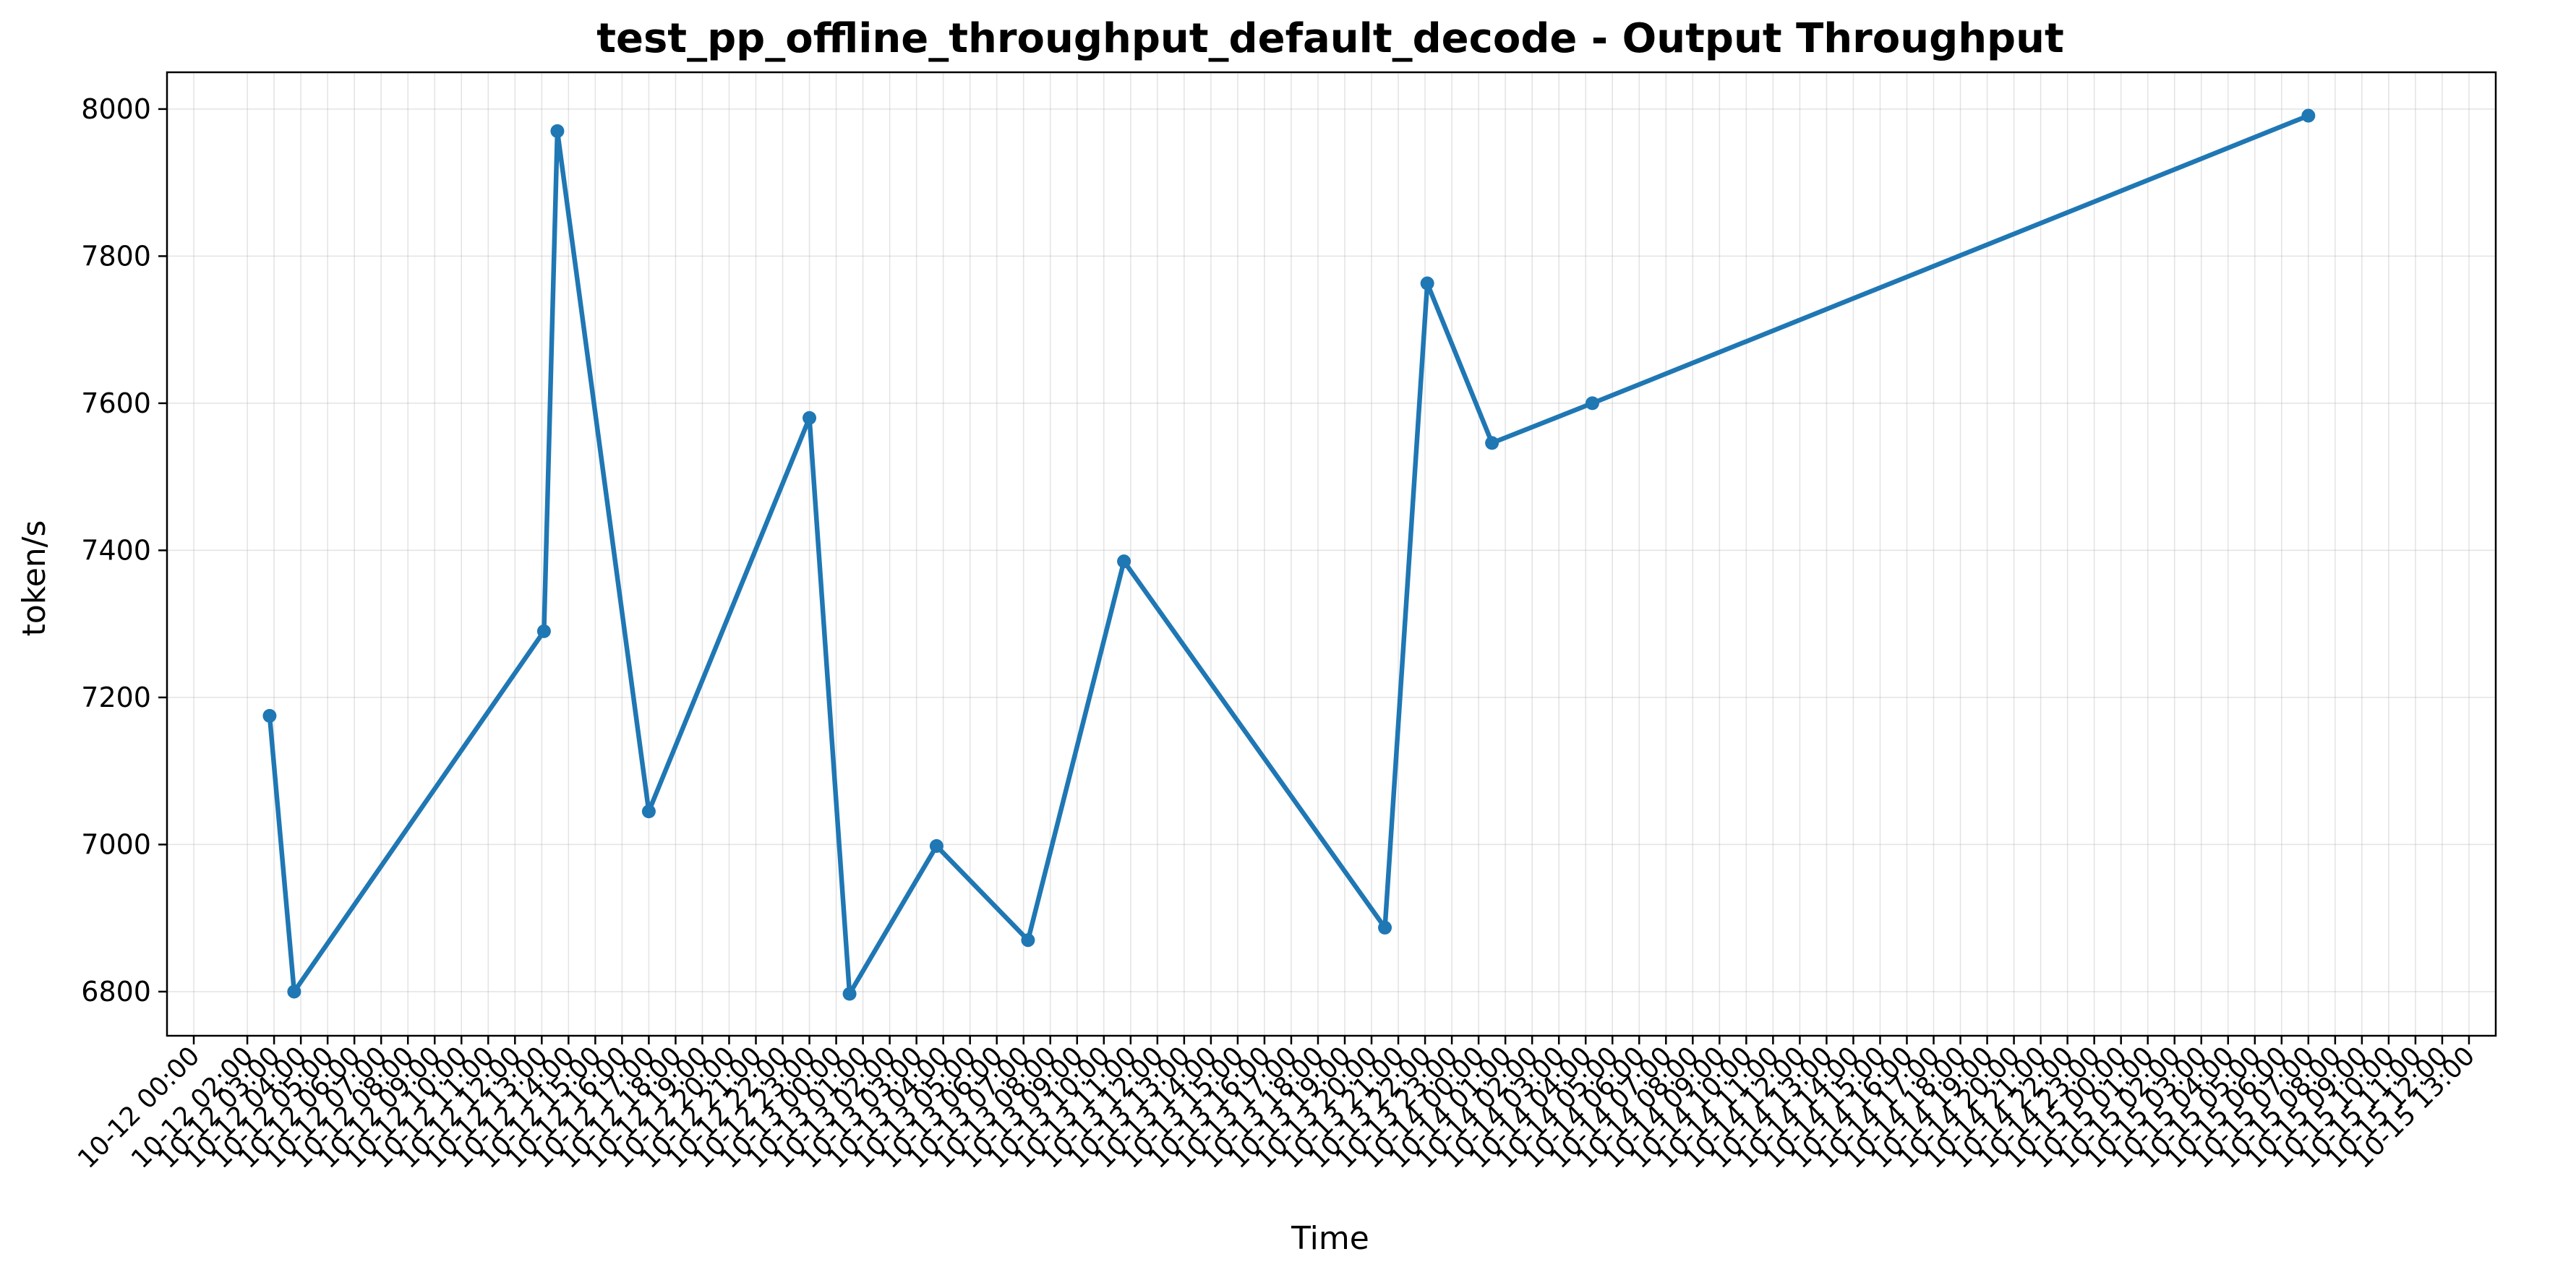 Image resolution: width=2576 pixels, height=1275 pixels. What do you see at coordinates (116, 109) in the screenshot?
I see `y-tick-label: 8000` at bounding box center [116, 109].